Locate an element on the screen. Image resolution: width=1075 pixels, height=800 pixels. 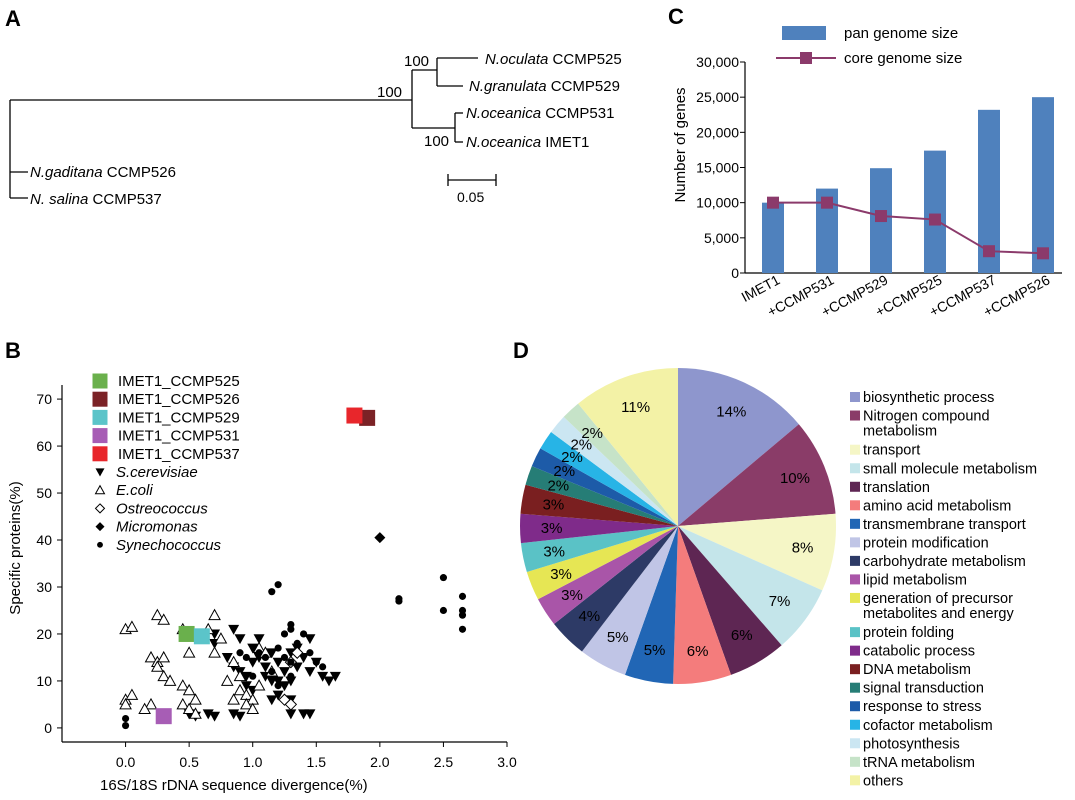
pie-legend-label: lipid metabolism is located at coordinates (915, 580).